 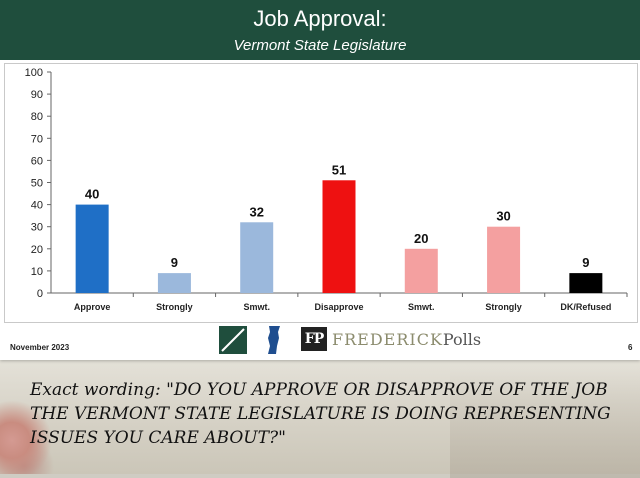 What do you see at coordinates (92, 194) in the screenshot?
I see `bar-value-label: 40` at bounding box center [92, 194].